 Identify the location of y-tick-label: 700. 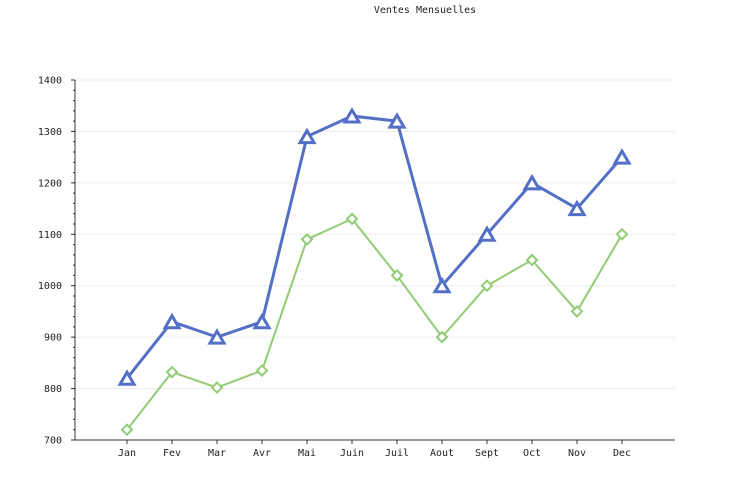
(53, 441).